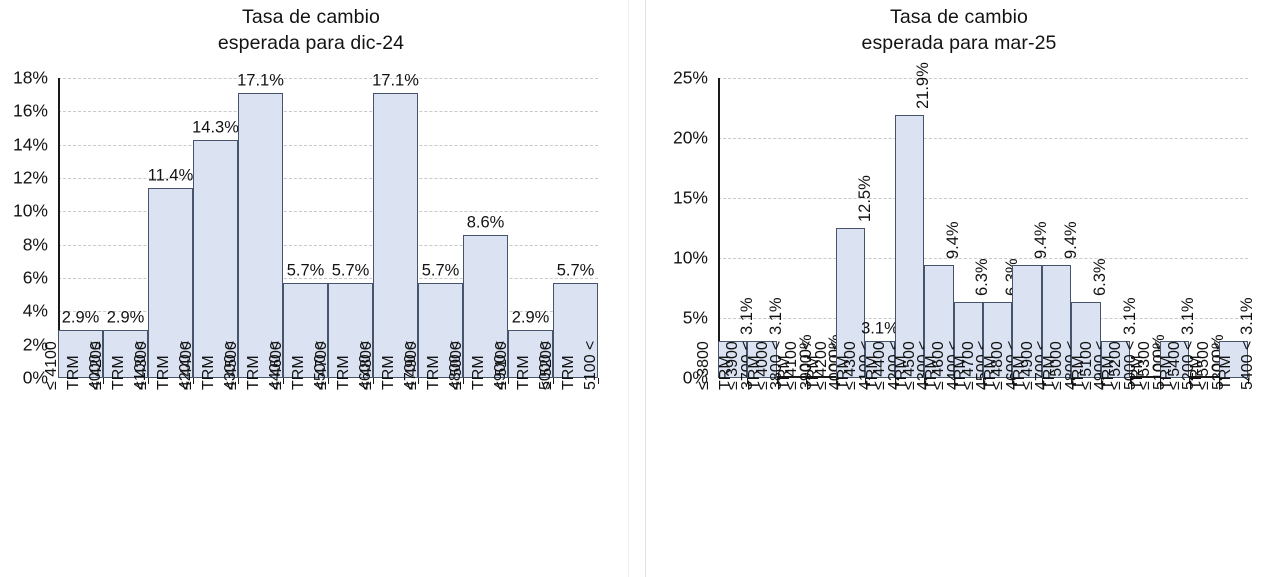 Image resolution: width=1269 pixels, height=577 pixels. Describe the element at coordinates (35, 343) in the screenshot. I see `y-axis-tick-label: 2%` at that location.